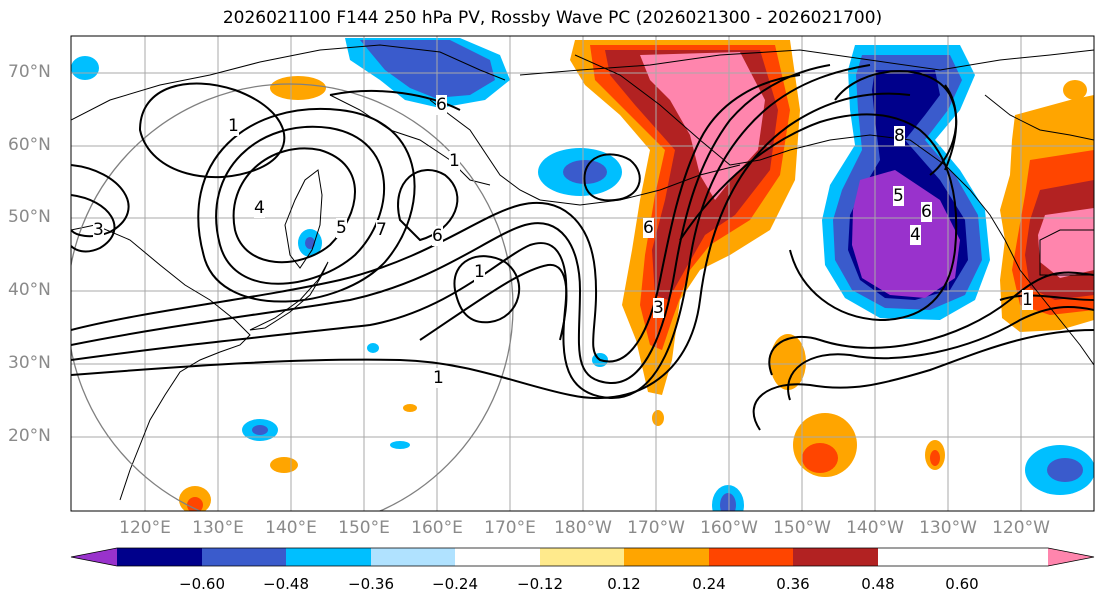  Describe the element at coordinates (94, 557) in the screenshot. I see `colorbar-extend-min` at that location.